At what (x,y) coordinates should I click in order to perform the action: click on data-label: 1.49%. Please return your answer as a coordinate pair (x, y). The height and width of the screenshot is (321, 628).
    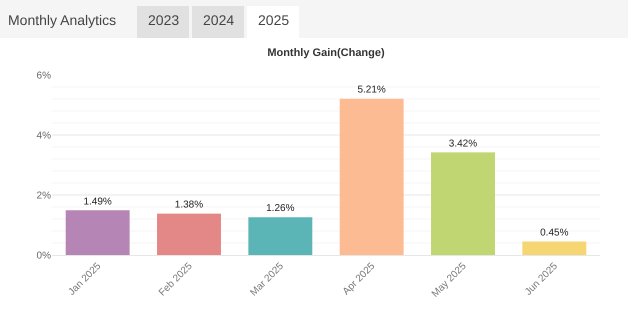
    Looking at the image, I should click on (97, 202).